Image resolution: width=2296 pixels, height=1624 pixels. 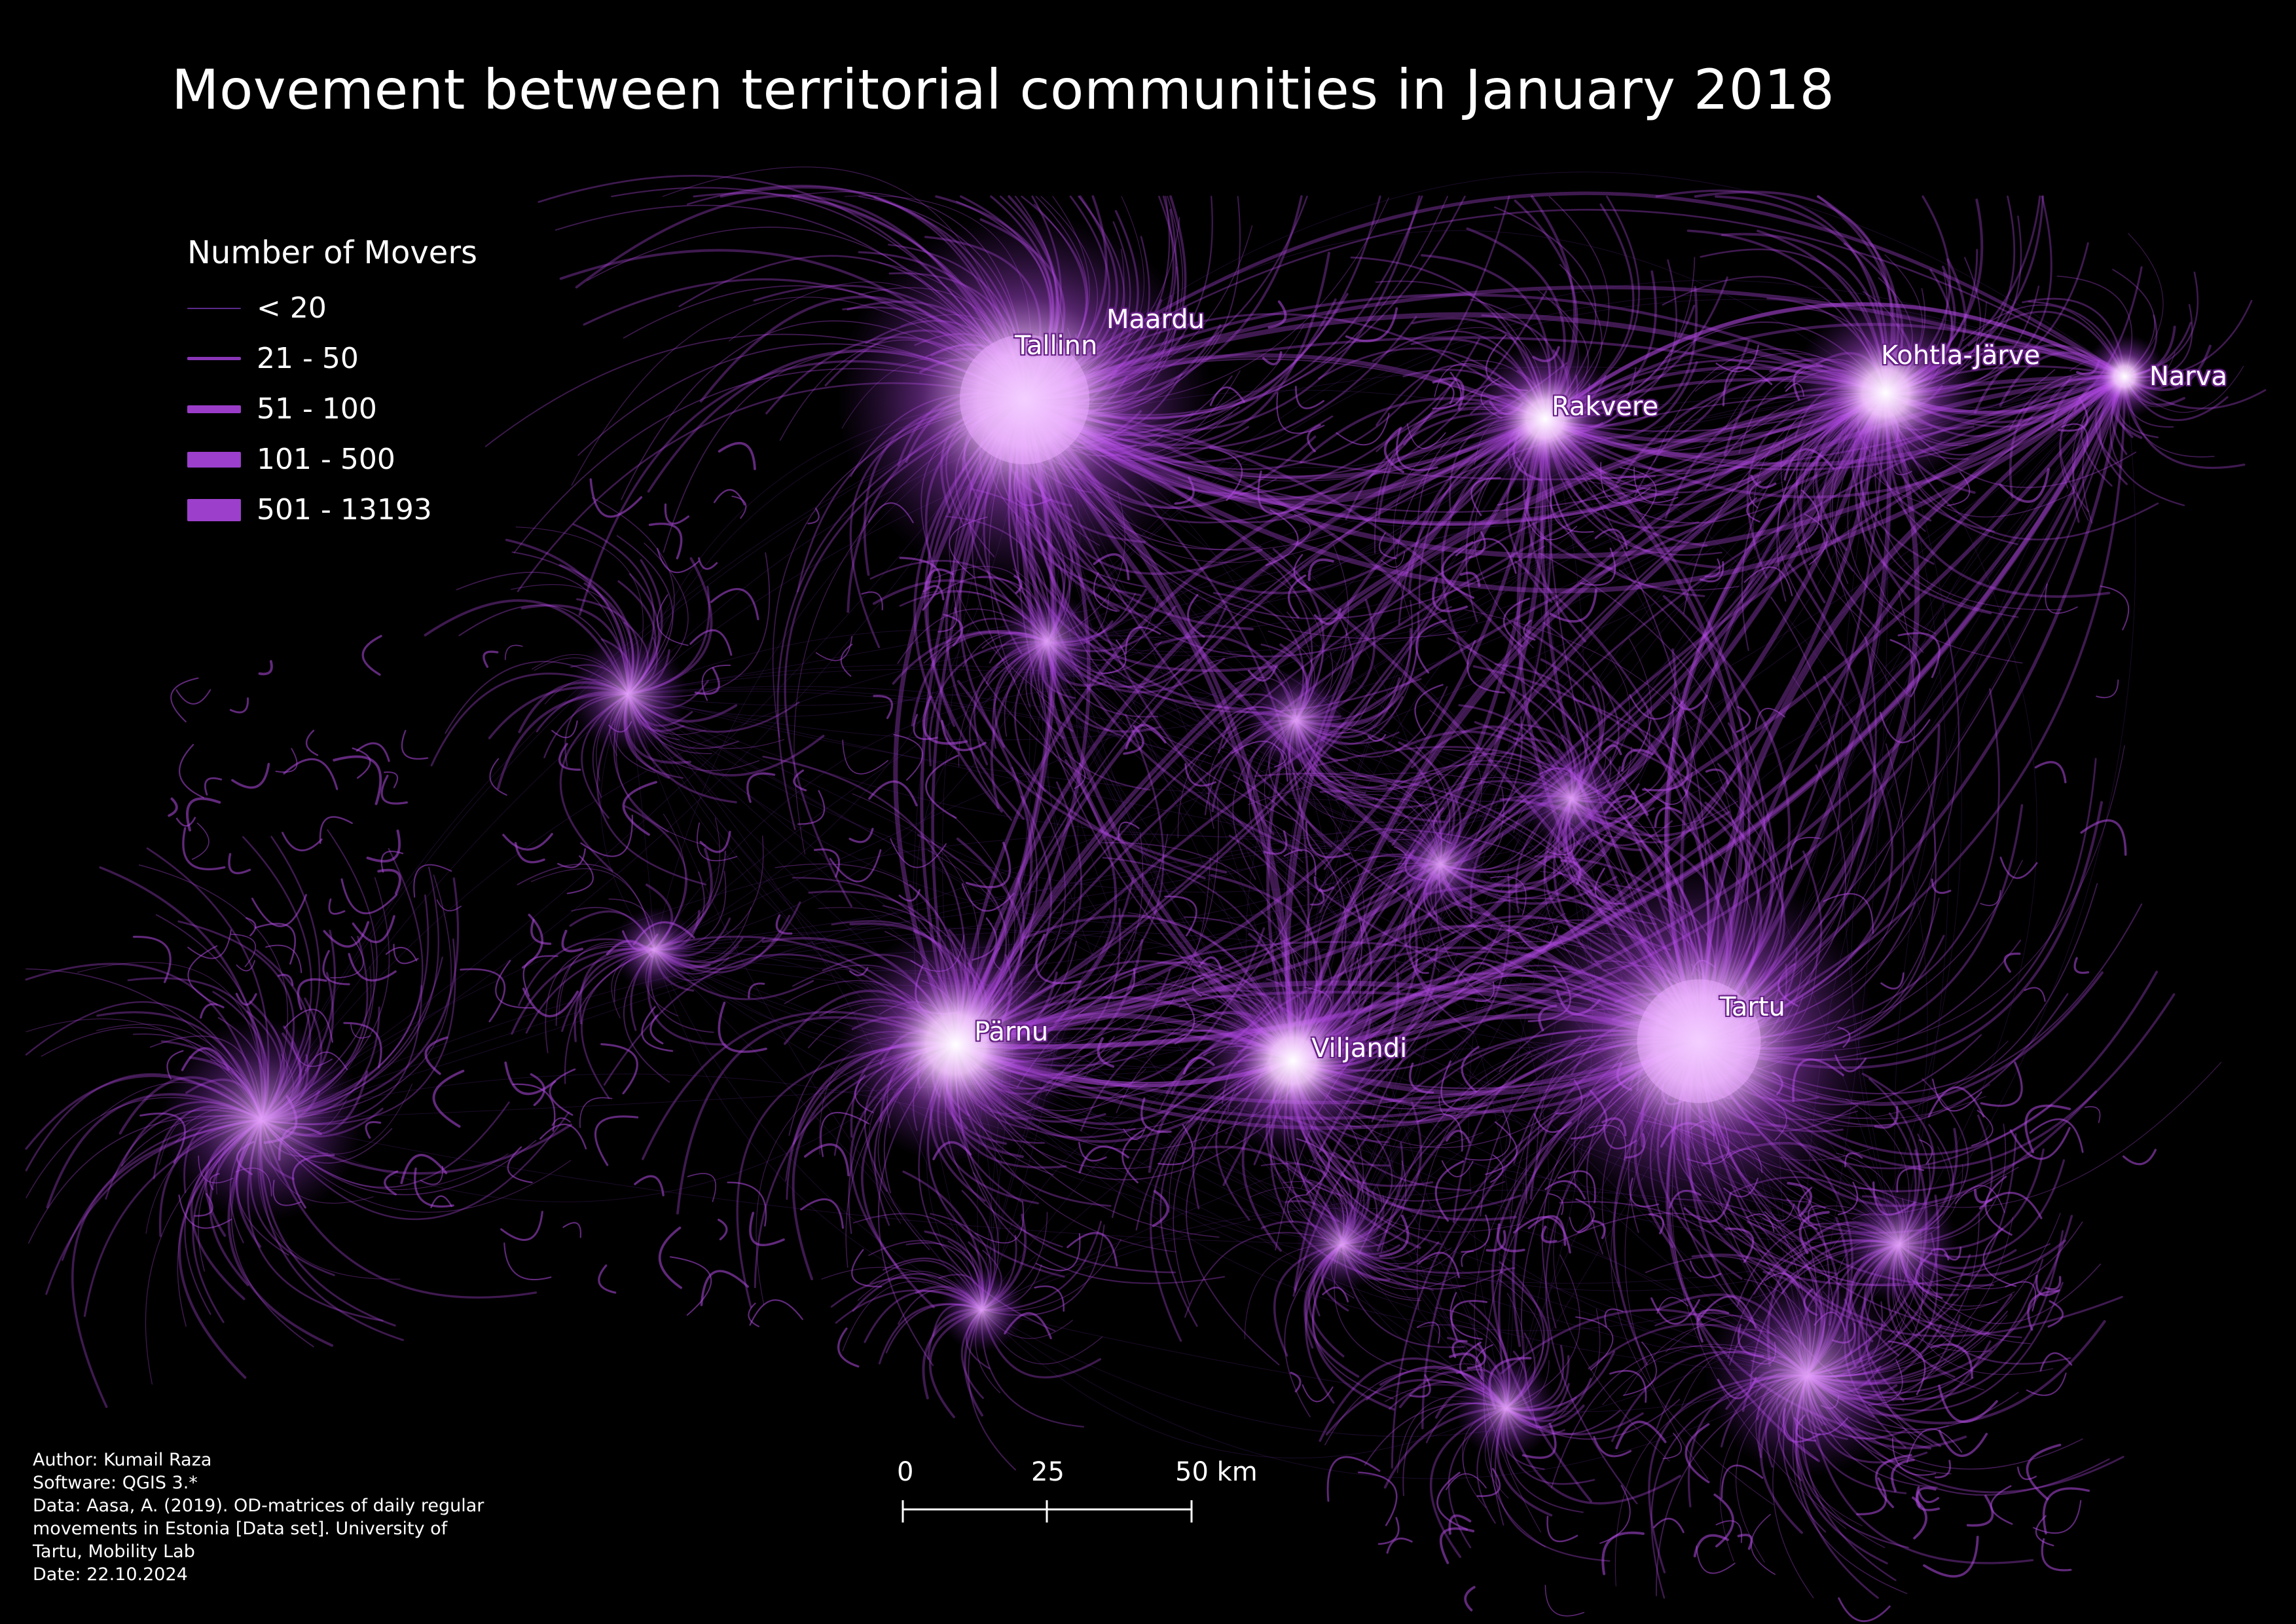 I want to click on hub-core, so click(x=1699, y=1041).